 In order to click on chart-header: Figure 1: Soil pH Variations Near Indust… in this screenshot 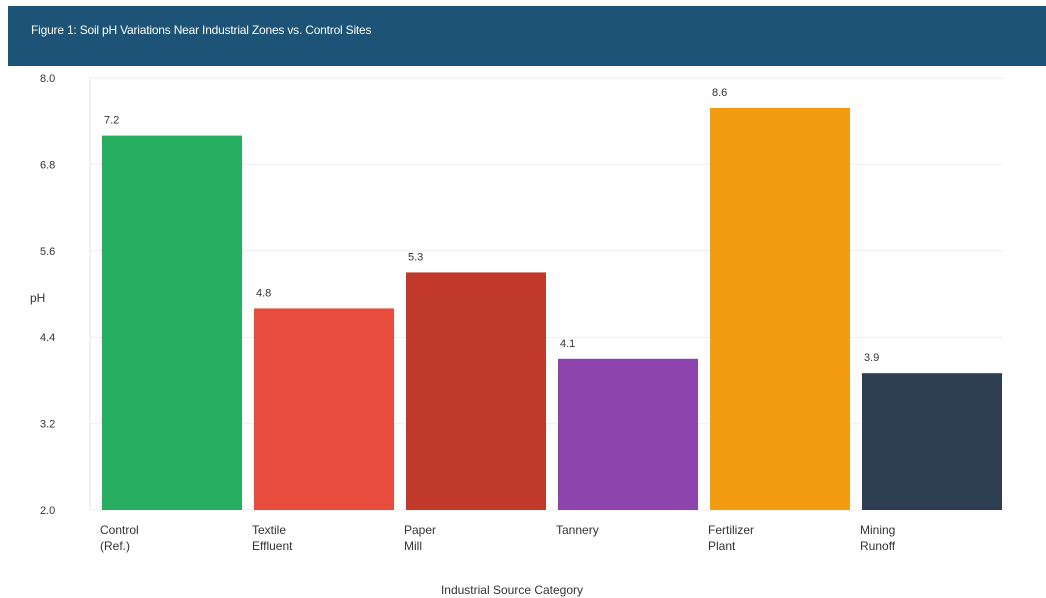, I will do `click(527, 36)`.